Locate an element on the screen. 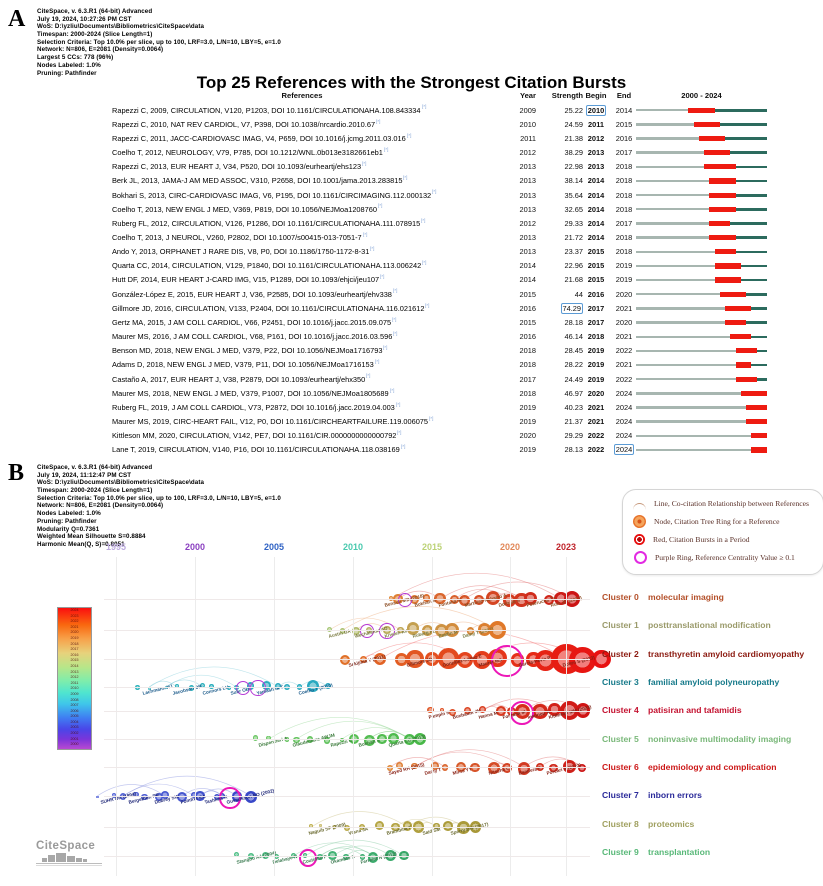 This screenshot has width=823, height=886. publication-year: 2009 is located at coordinates (527, 110).